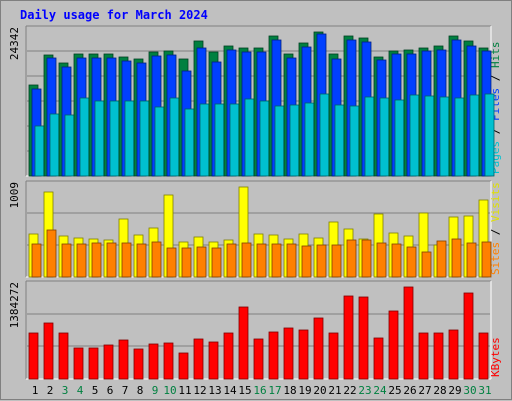  I want to click on day-label-7: 7, so click(125, 390).